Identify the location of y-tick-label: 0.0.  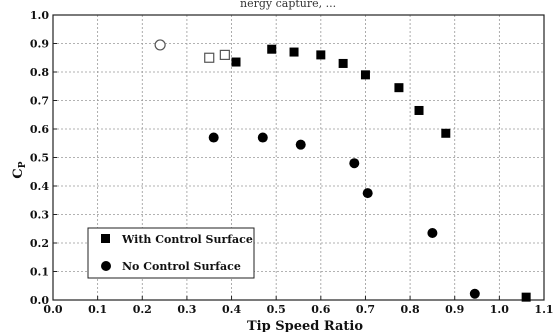
(39, 300).